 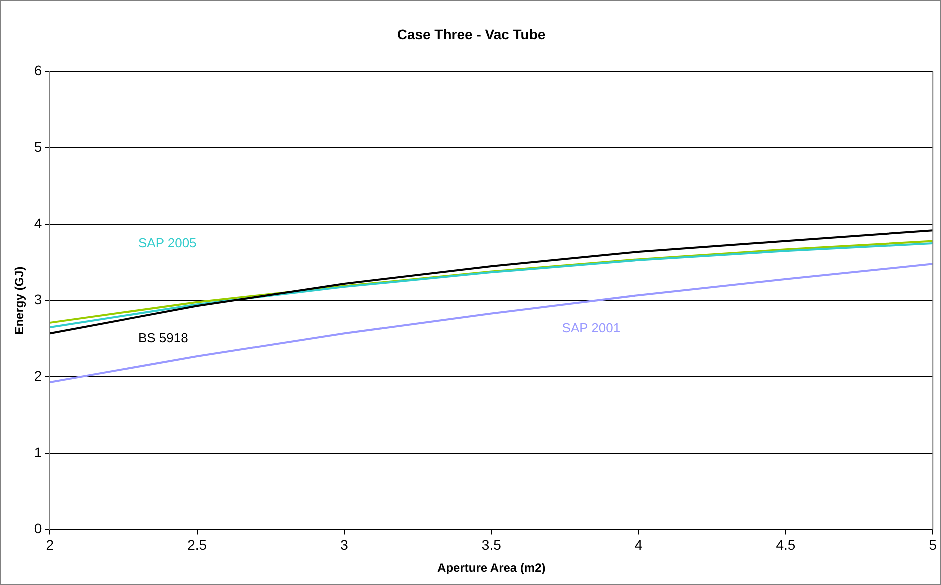 What do you see at coordinates (471, 34) in the screenshot?
I see `chart-title: Case Three - Vac Tube` at bounding box center [471, 34].